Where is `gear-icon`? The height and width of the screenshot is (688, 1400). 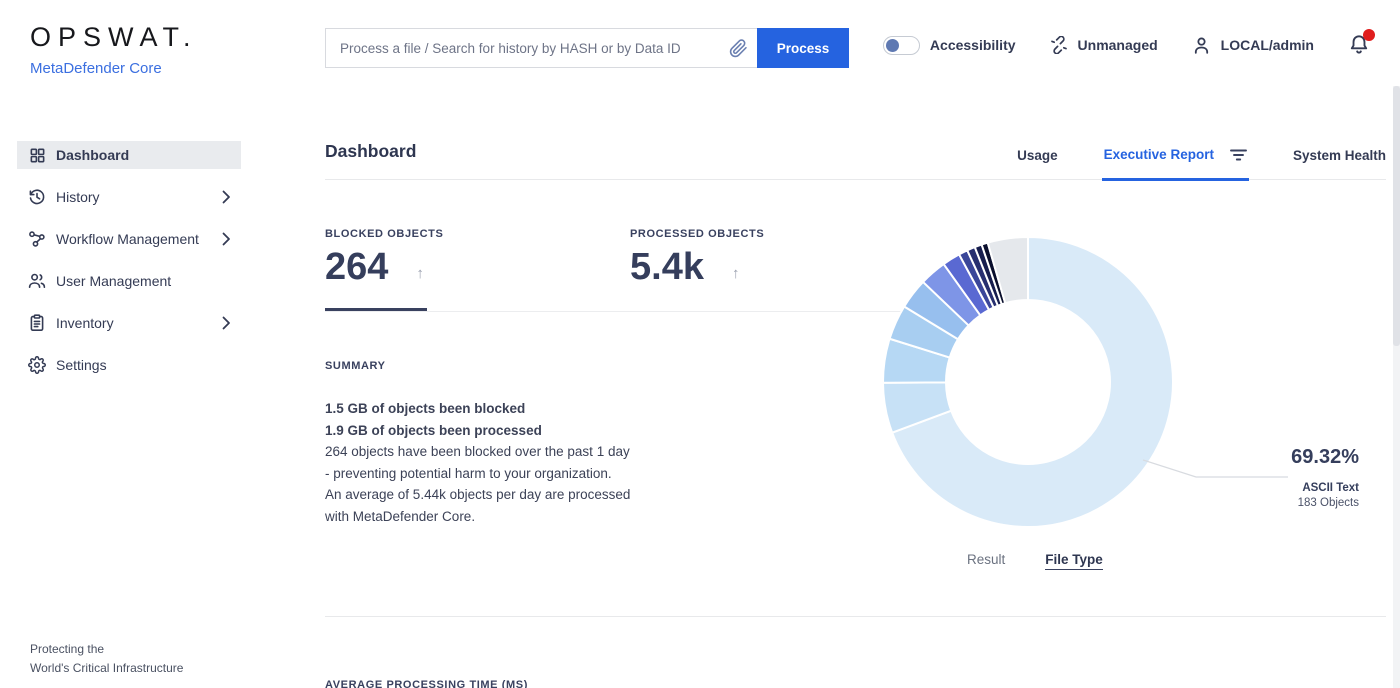 gear-icon is located at coordinates (37, 365).